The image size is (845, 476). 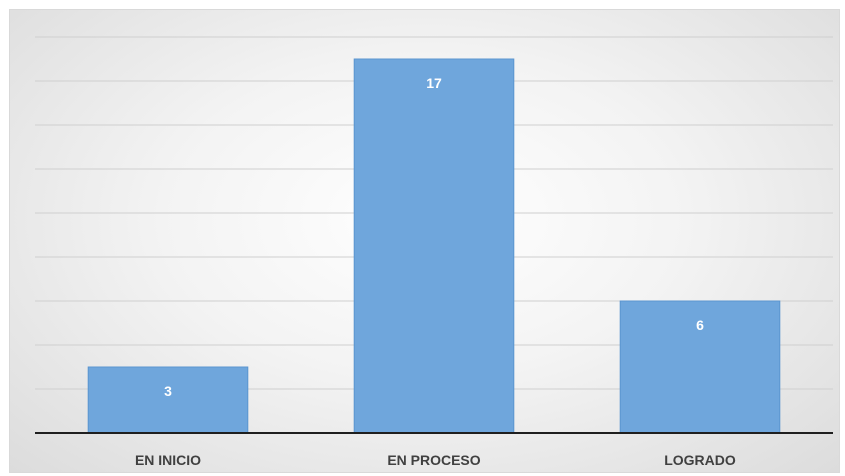 I want to click on data-label-logrado: 6, so click(x=700, y=325).